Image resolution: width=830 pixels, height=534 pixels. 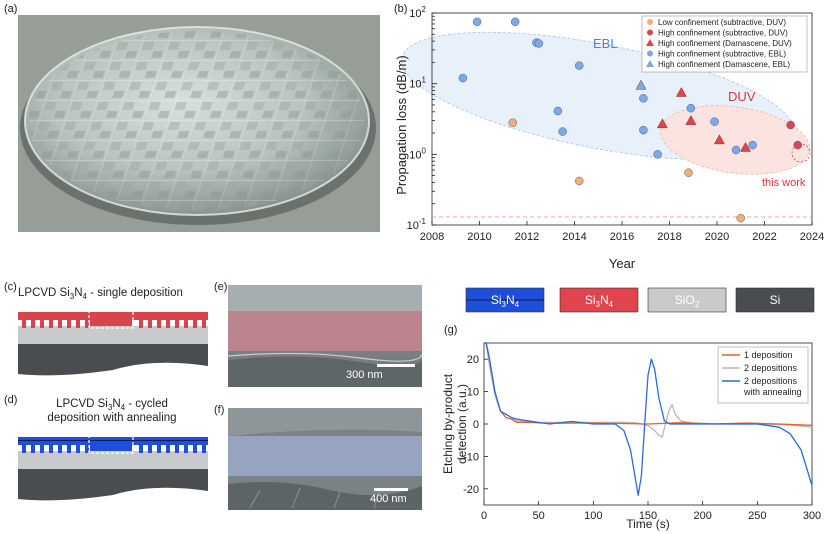 I want to click on x-tick-label: 2014, so click(x=574, y=237).